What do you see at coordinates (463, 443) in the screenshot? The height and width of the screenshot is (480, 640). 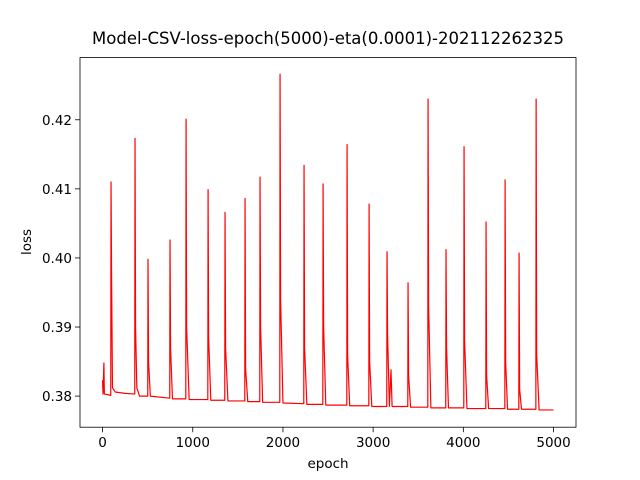 I see `x-tick-label: 4000` at bounding box center [463, 443].